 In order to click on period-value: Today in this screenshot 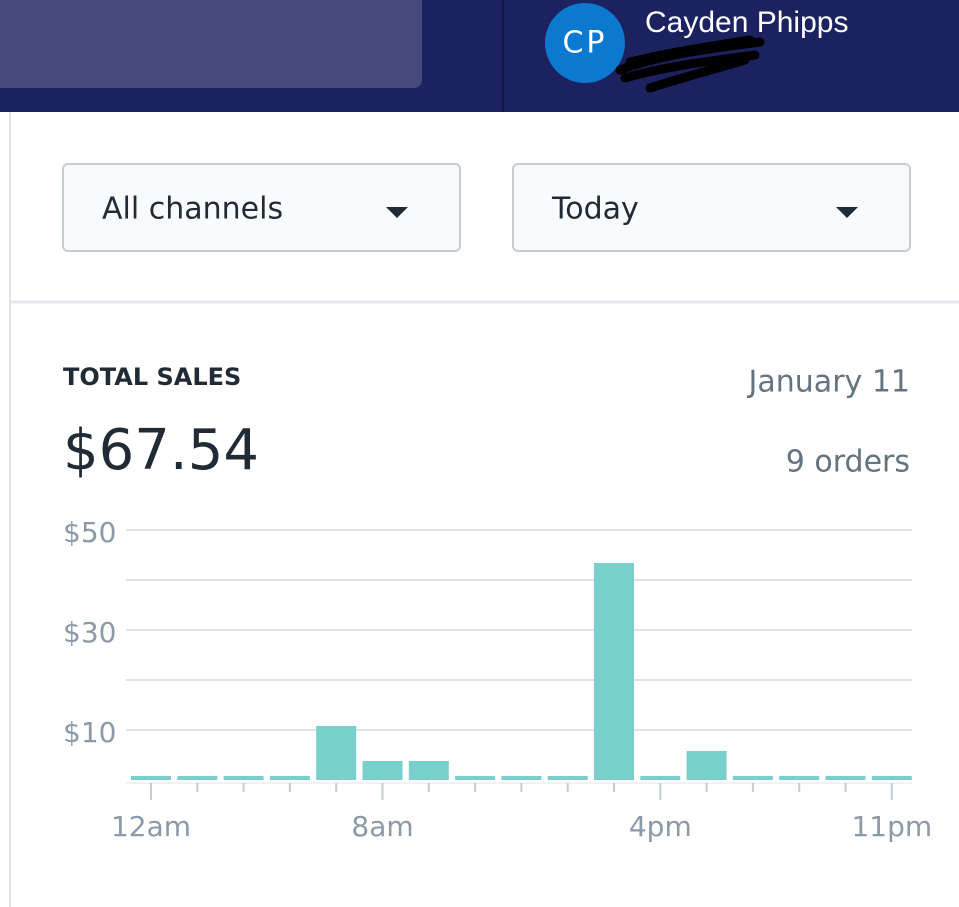, I will do `click(595, 209)`.